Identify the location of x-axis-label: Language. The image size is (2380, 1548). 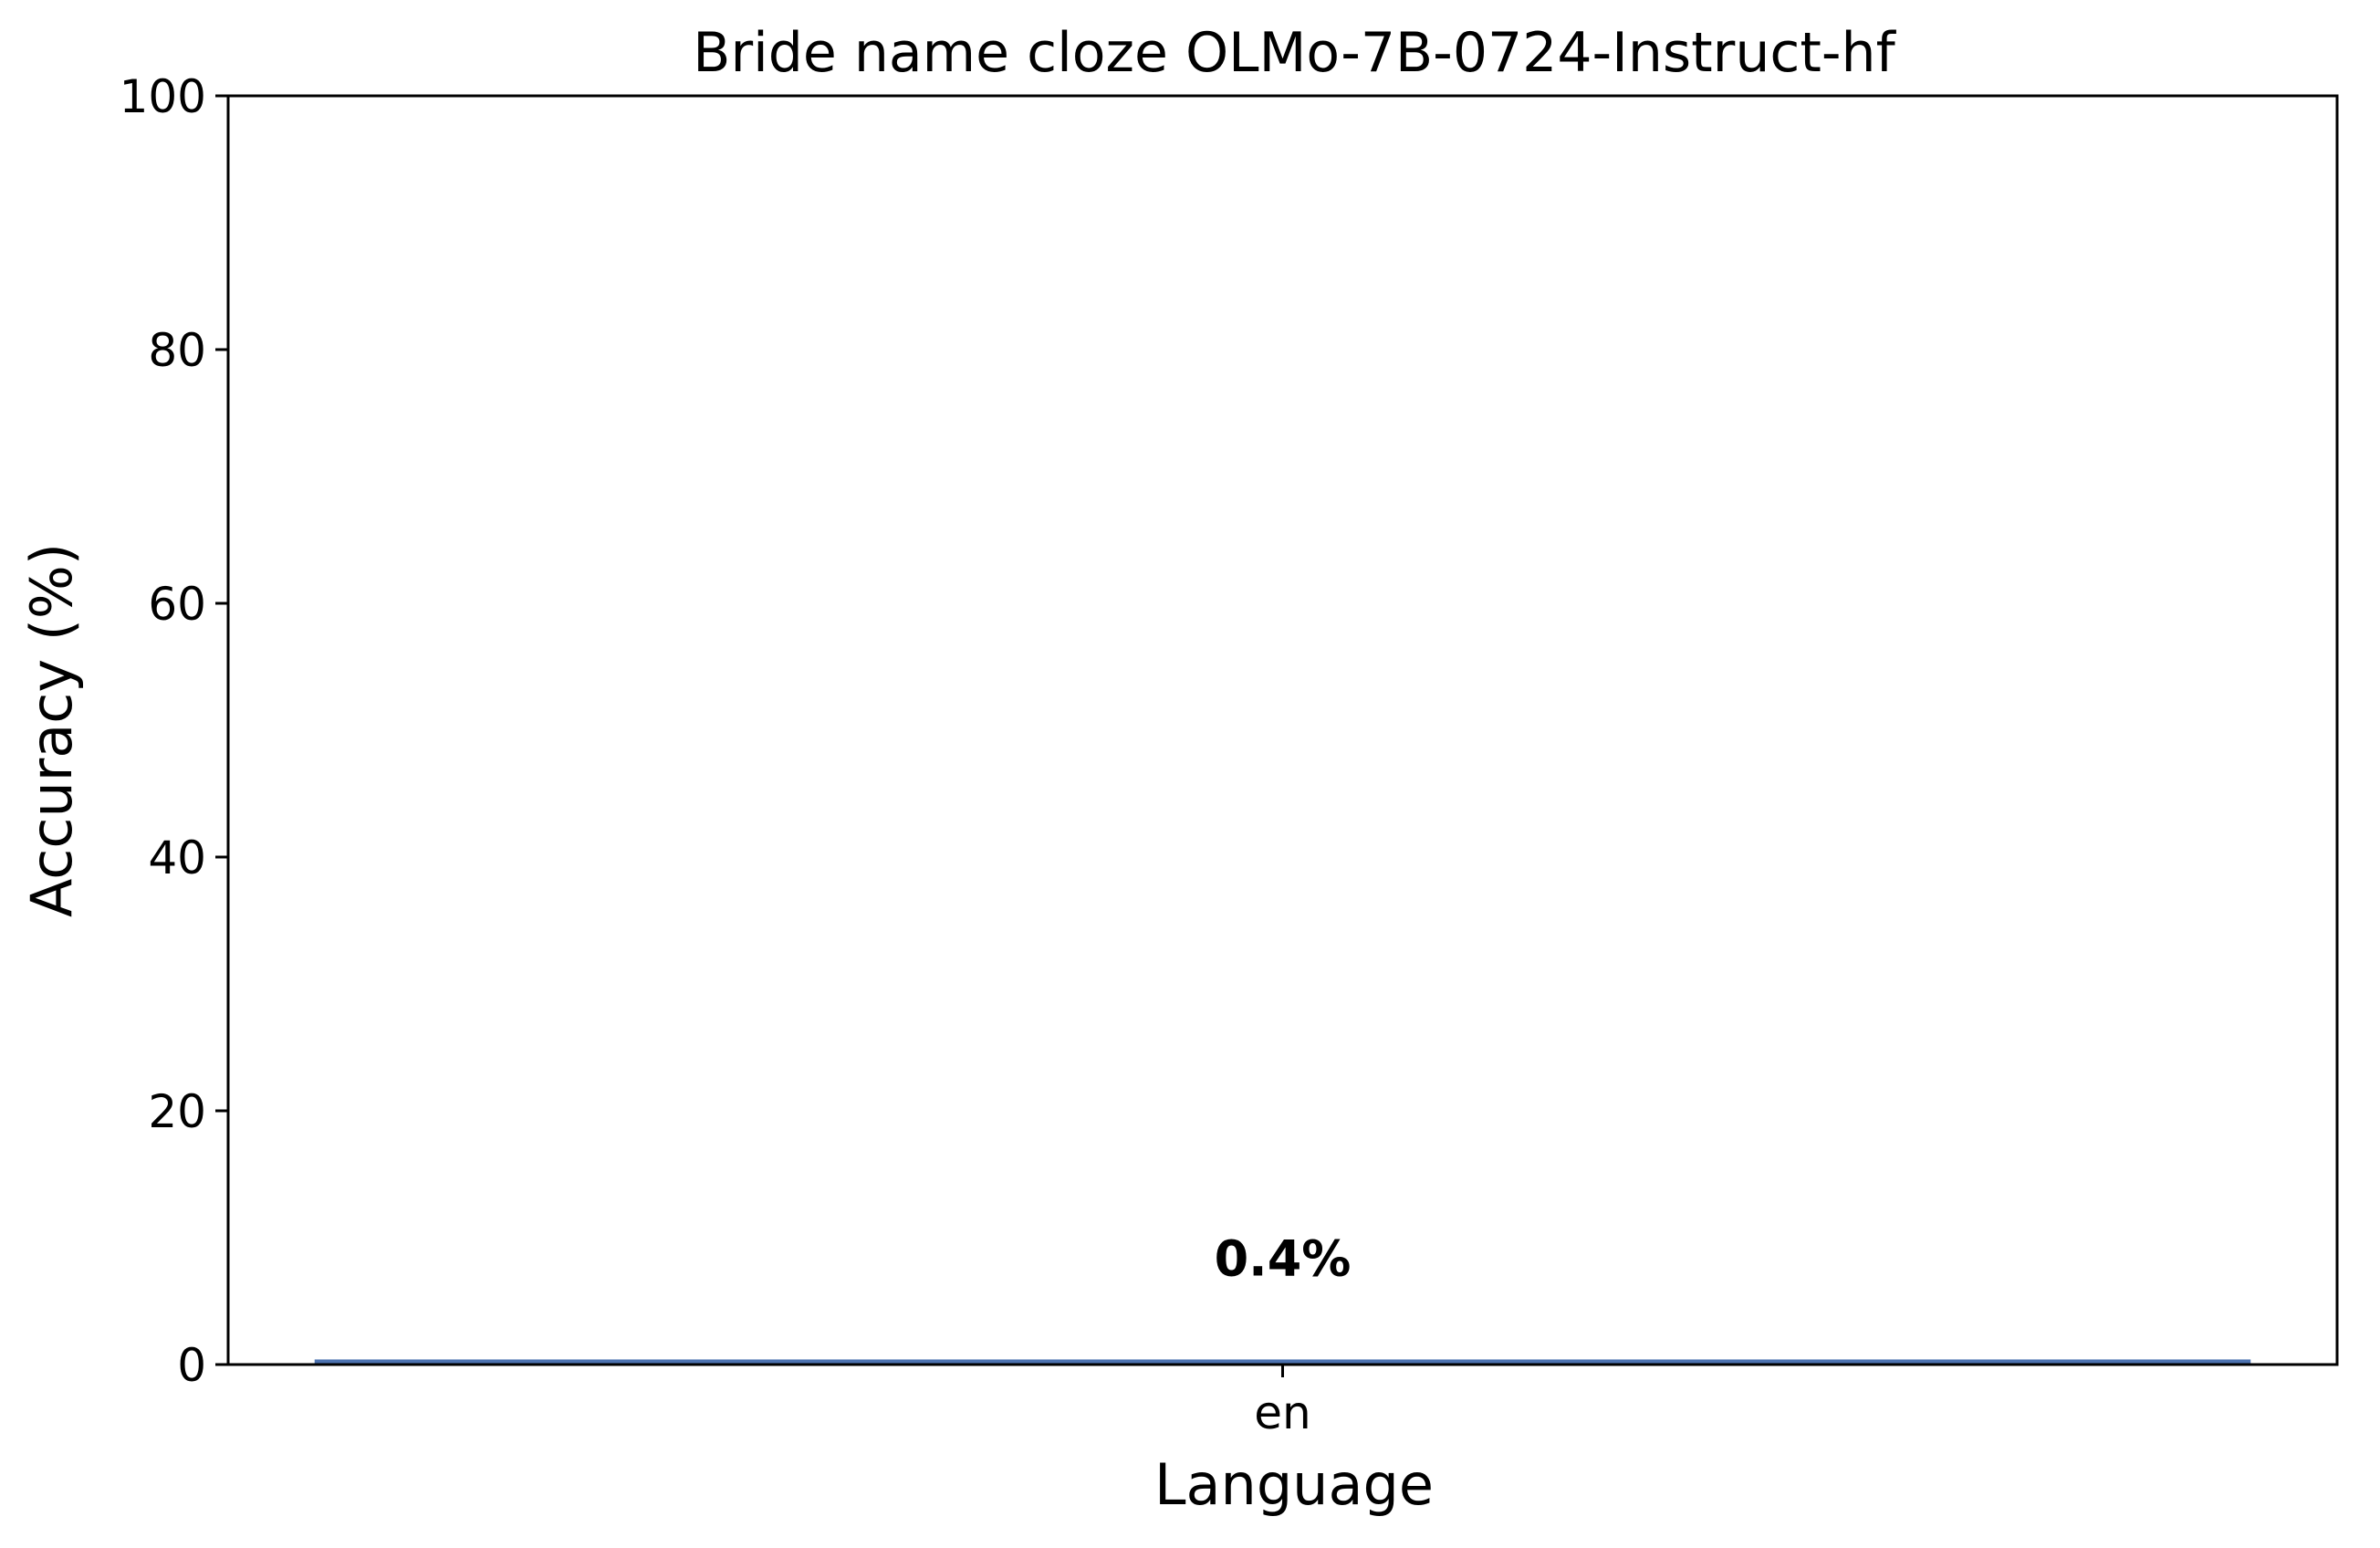
(1294, 1484).